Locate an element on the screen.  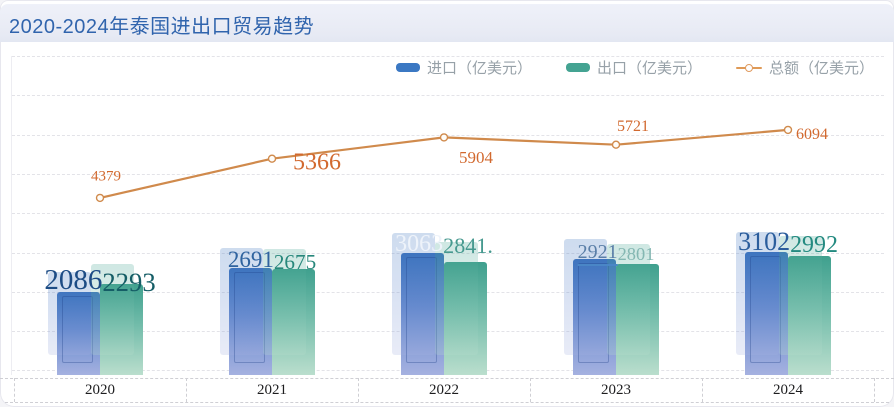
total-value-label-2024: 6094 is located at coordinates (812, 134).